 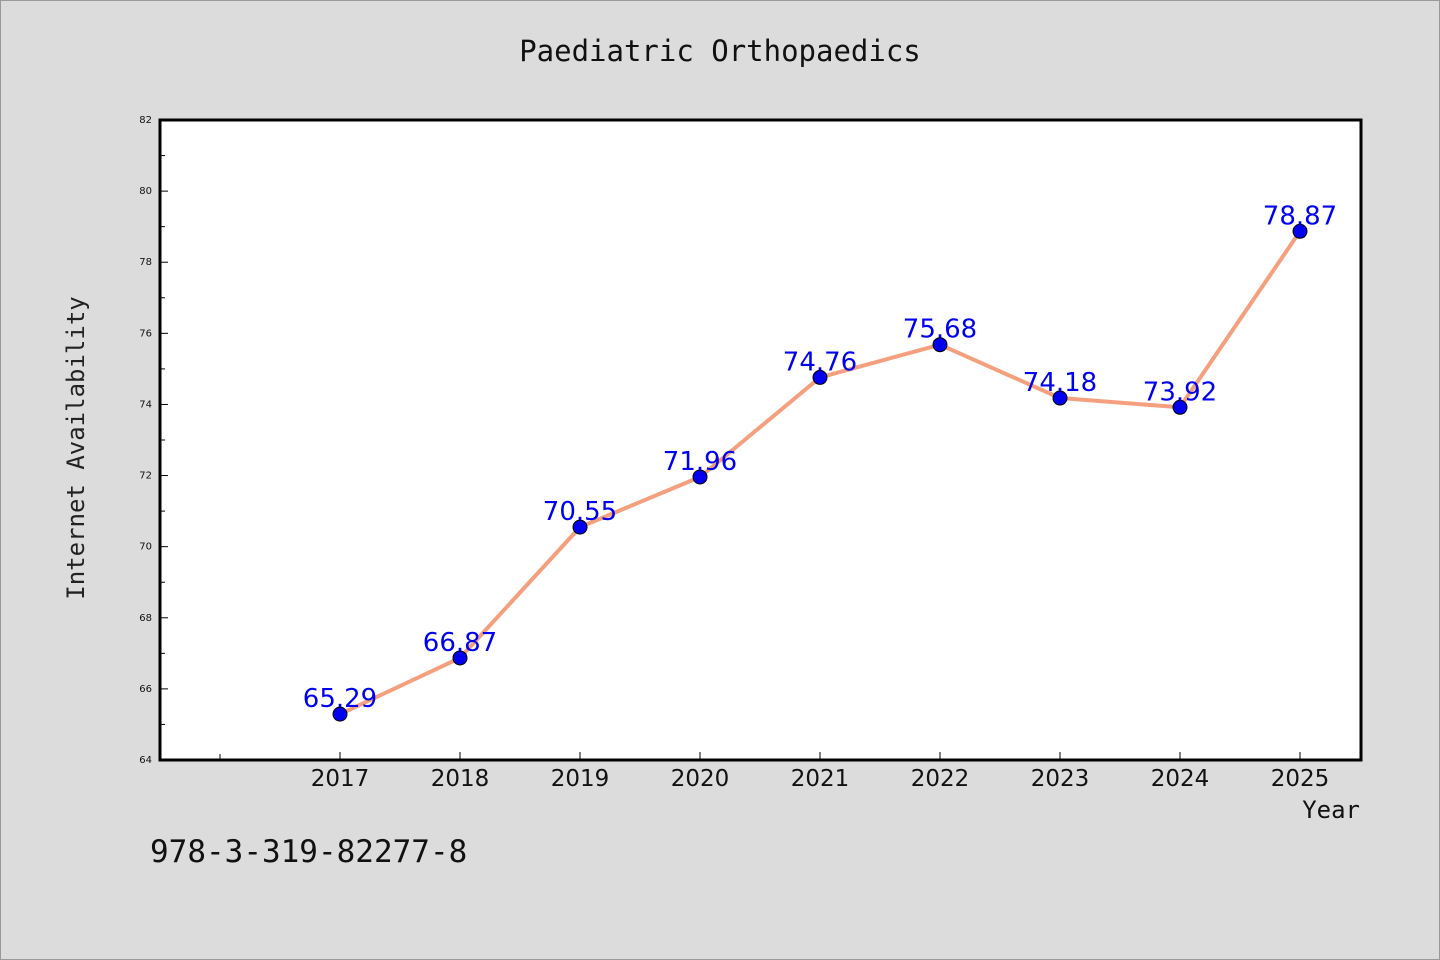 I want to click on y-tick-label: 76, so click(x=145, y=333).